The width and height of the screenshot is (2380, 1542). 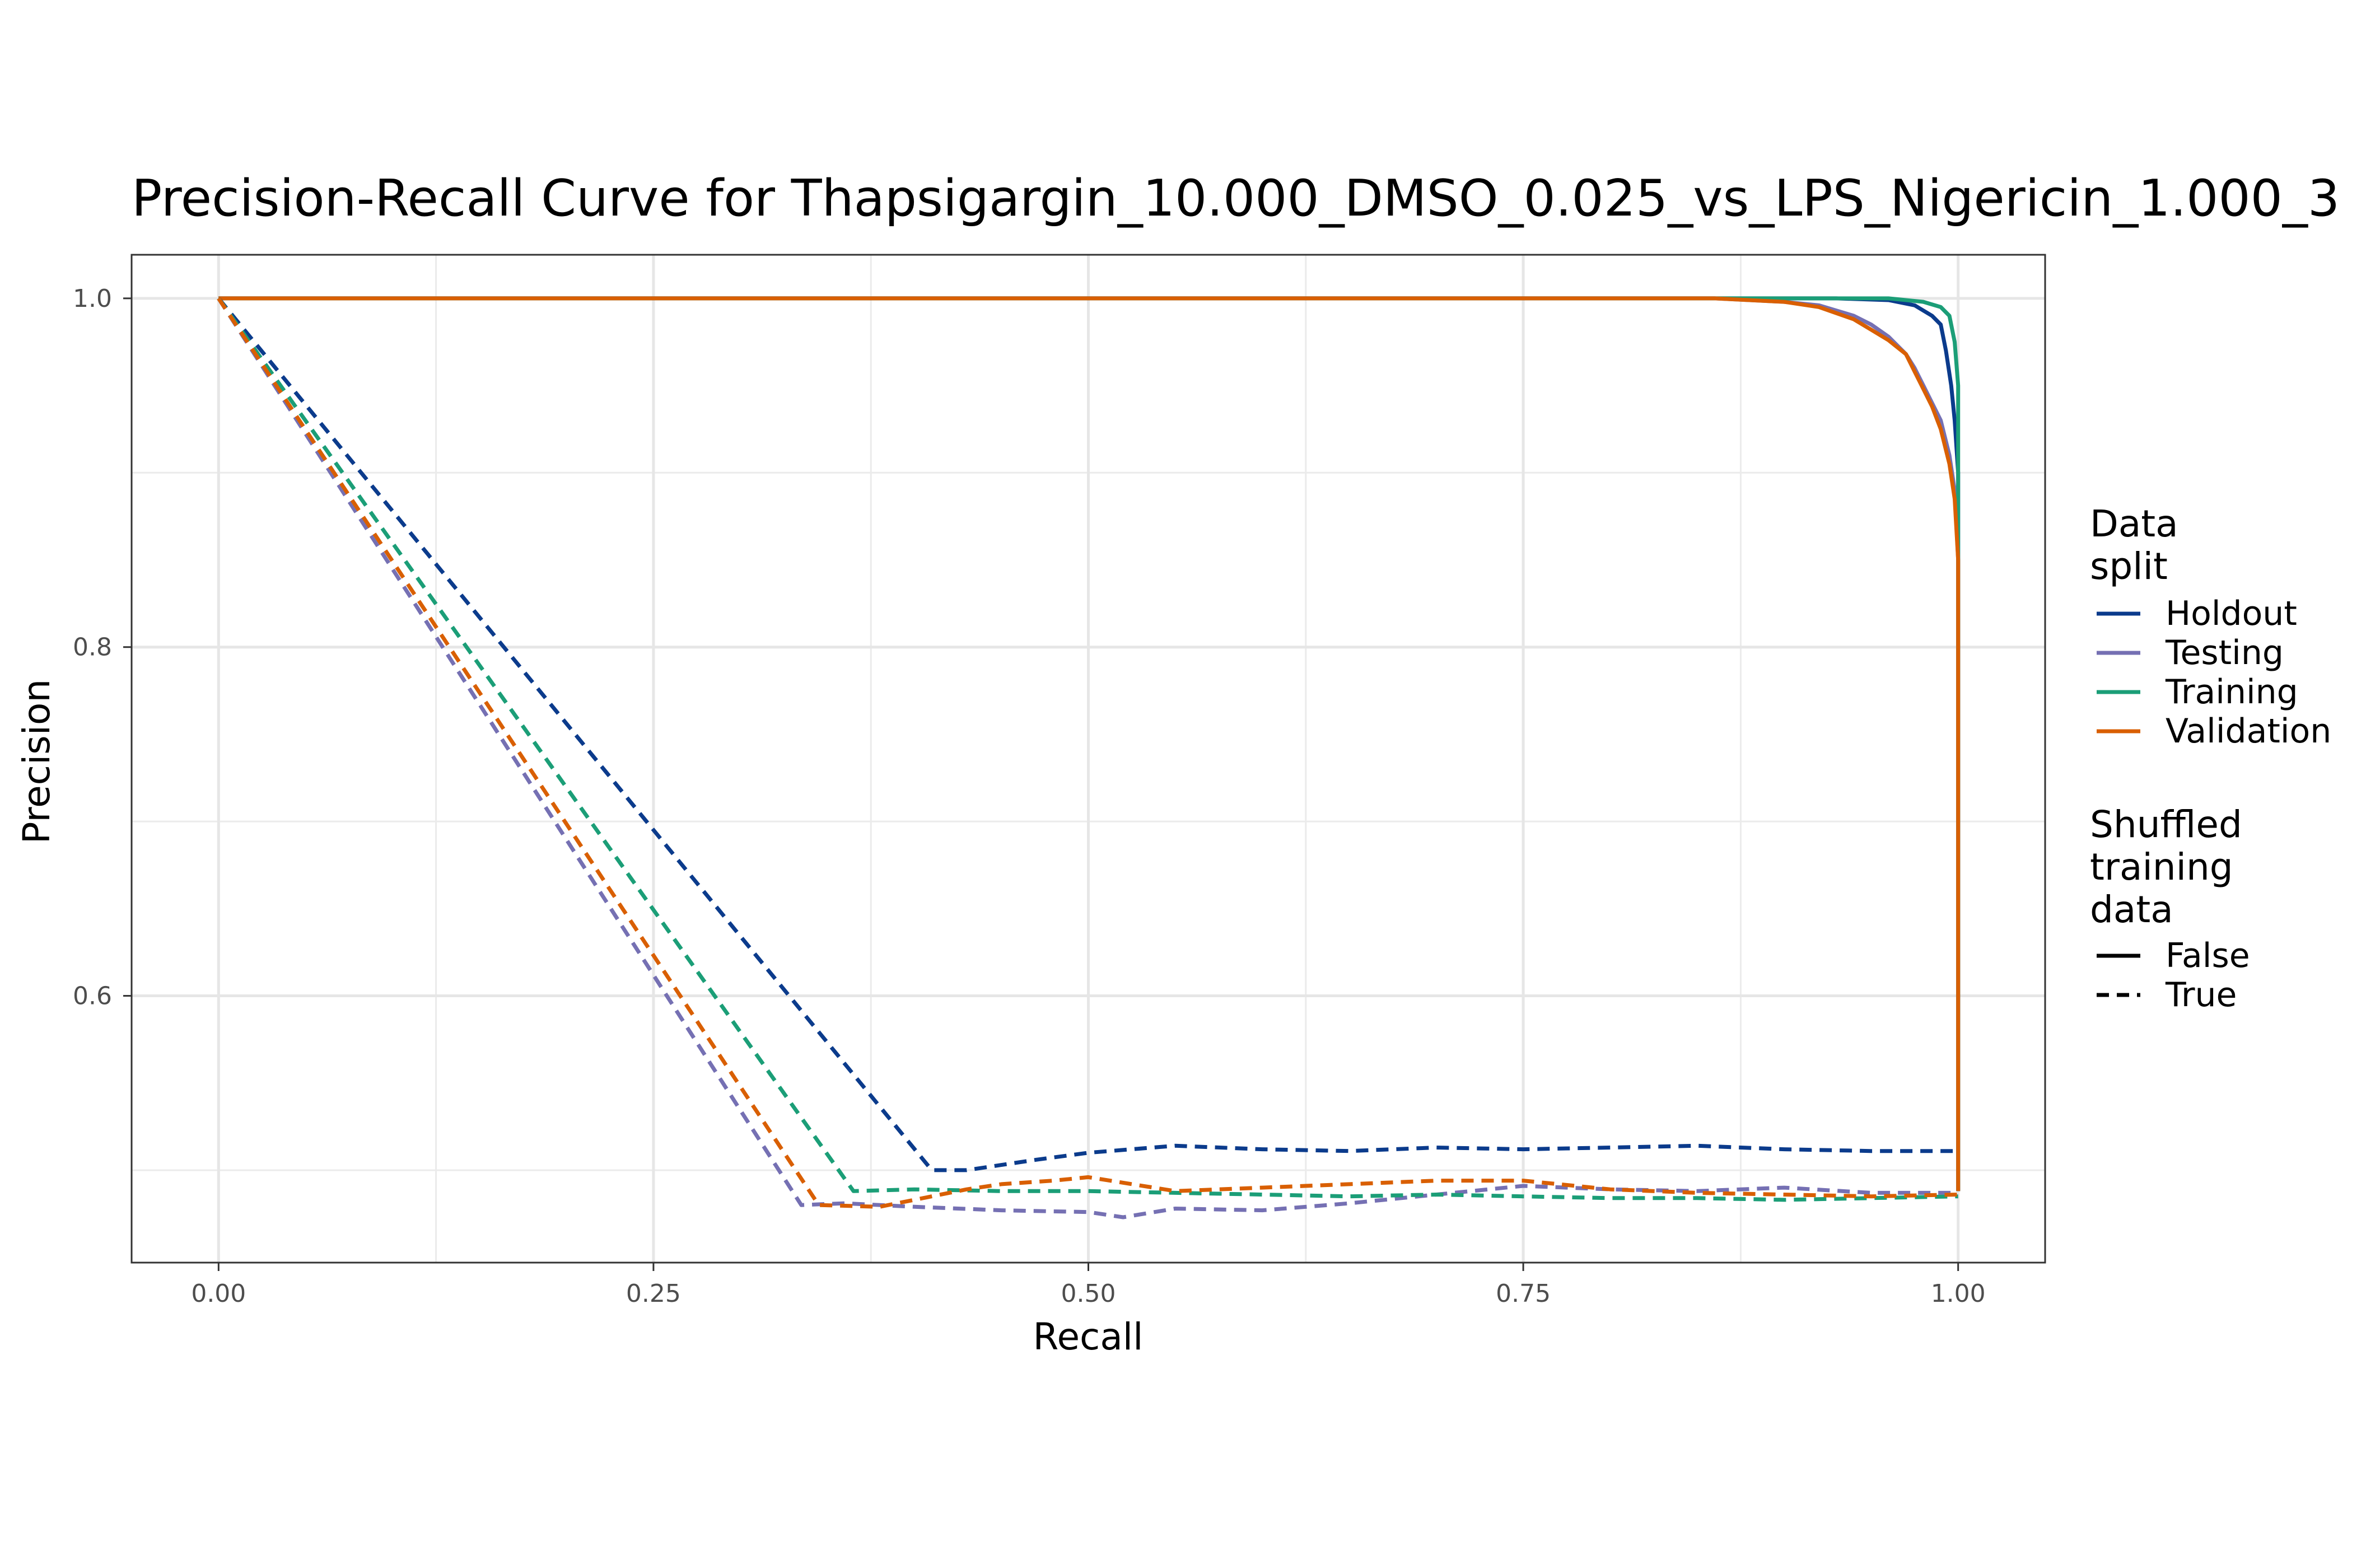 What do you see at coordinates (1088, 1336) in the screenshot?
I see `x-axis-label: Recall` at bounding box center [1088, 1336].